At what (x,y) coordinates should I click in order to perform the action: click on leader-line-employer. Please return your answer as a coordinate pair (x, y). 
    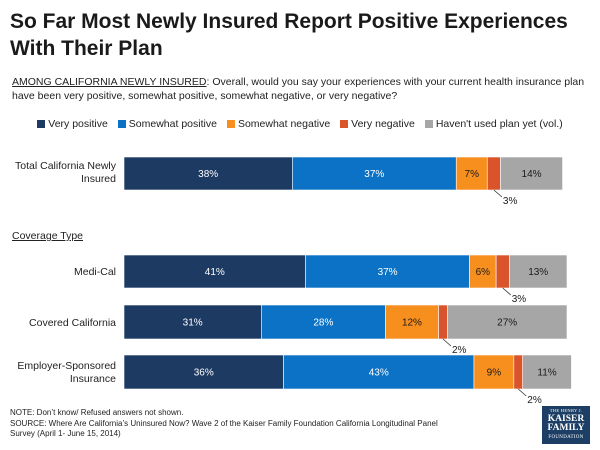
    Looking at the image, I should click on (522, 392).